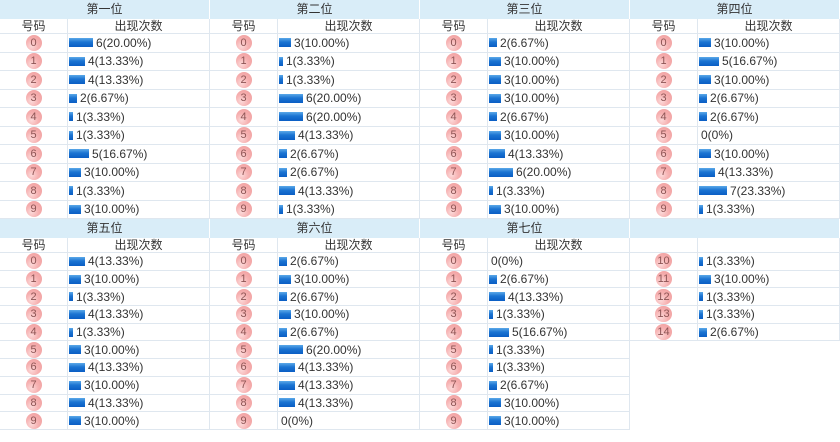 Image resolution: width=840 pixels, height=442 pixels. What do you see at coordinates (244, 385) in the screenshot?
I see `number-cell: 7` at bounding box center [244, 385].